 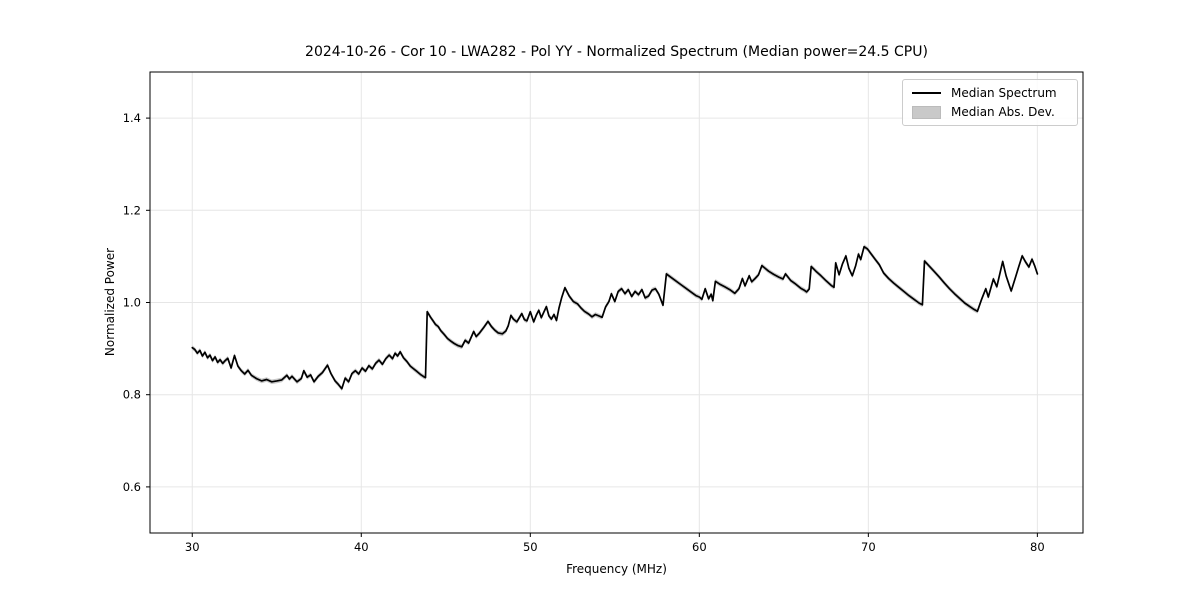 What do you see at coordinates (132, 395) in the screenshot?
I see `y-tick-label: 0.8` at bounding box center [132, 395].